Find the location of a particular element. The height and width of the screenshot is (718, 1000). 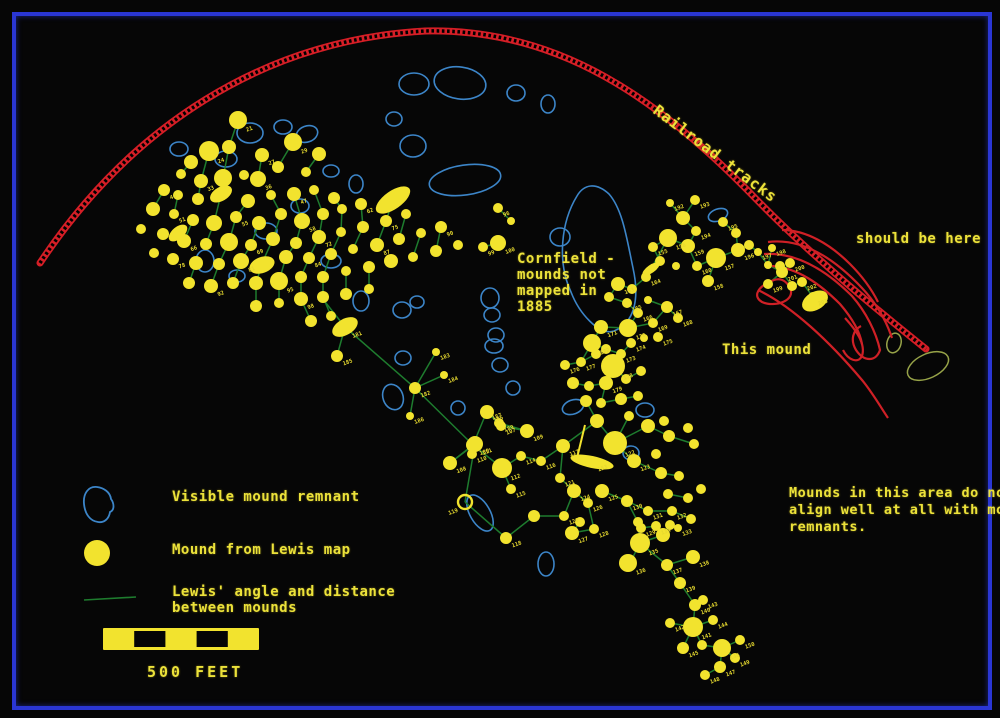

mound-number-label: 132 is located at coordinates (681, 517).